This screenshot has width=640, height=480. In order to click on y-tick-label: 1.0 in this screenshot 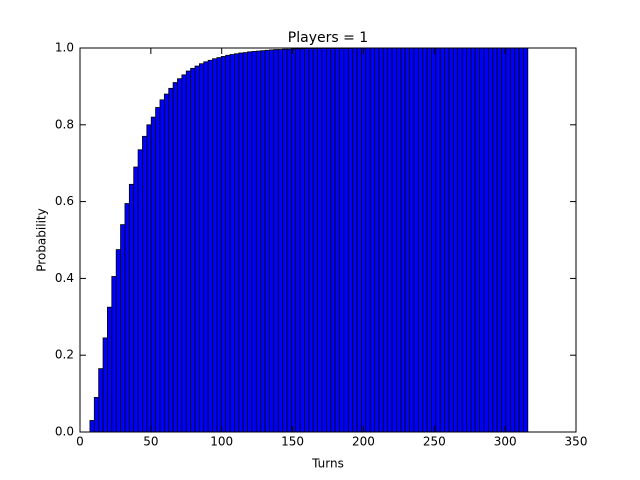, I will do `click(64, 48)`.